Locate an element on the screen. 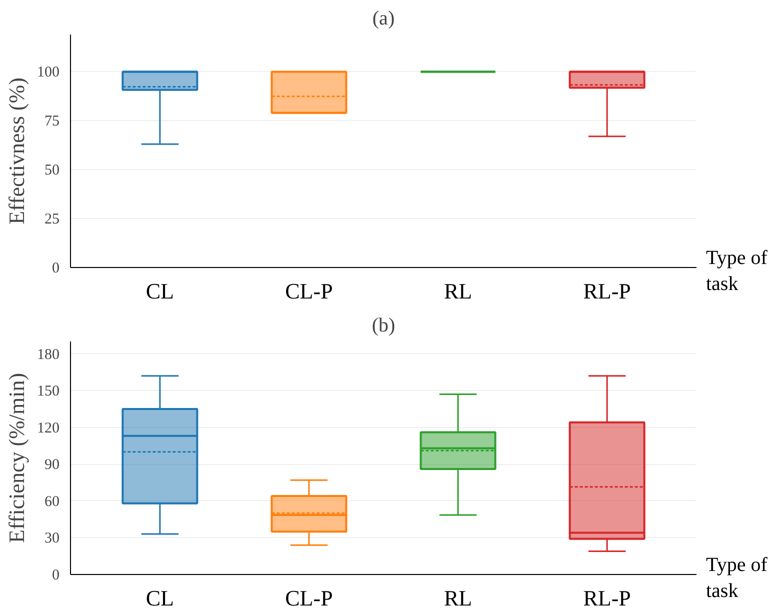 This screenshot has height=614, width=784. y-tick-label: 50 is located at coordinates (52, 170).